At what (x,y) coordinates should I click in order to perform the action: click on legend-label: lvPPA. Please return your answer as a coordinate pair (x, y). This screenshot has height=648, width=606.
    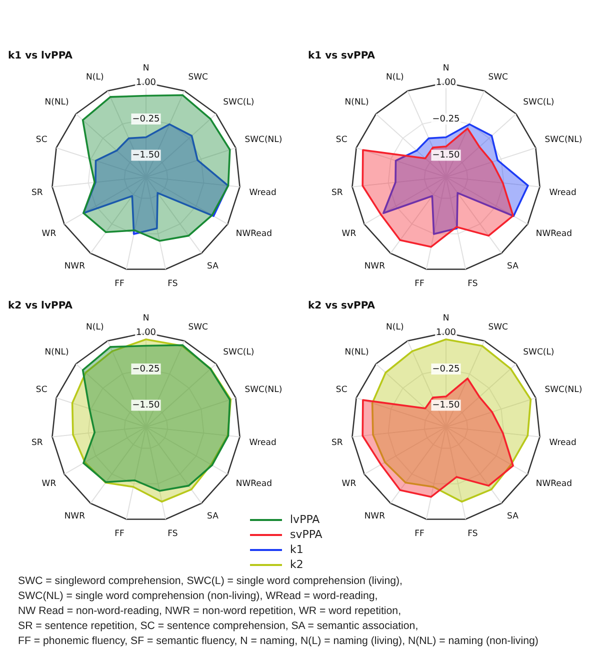
    Looking at the image, I should click on (305, 519).